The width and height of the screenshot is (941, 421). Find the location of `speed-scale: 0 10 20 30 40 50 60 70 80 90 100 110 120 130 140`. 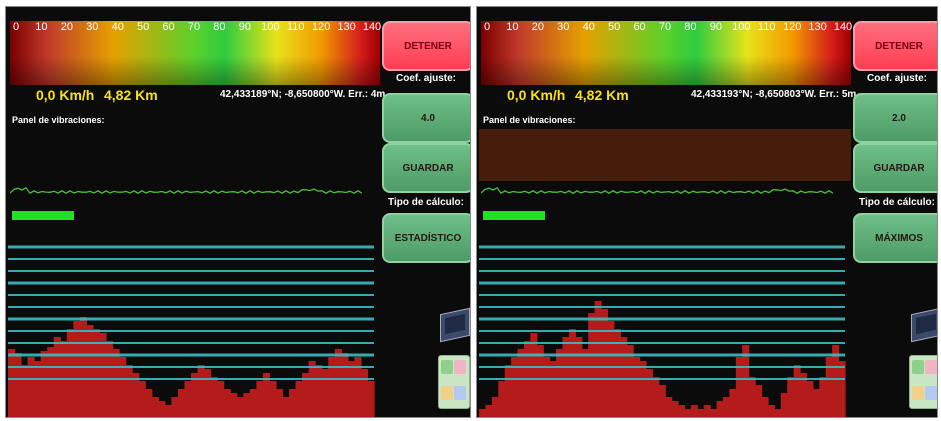

speed-scale: 0 10 20 30 40 50 60 70 80 90 100 110 120 130 140 is located at coordinates (238, 29).